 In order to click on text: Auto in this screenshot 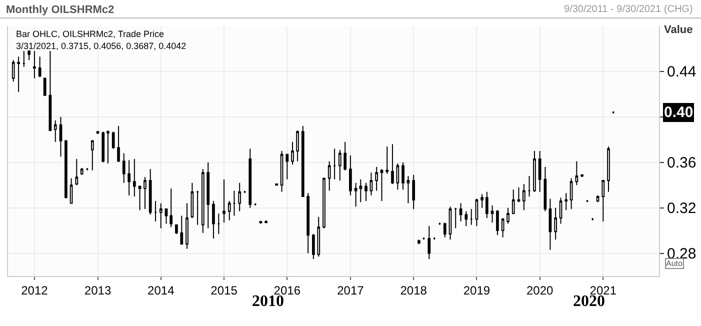, I will do `click(675, 263)`.